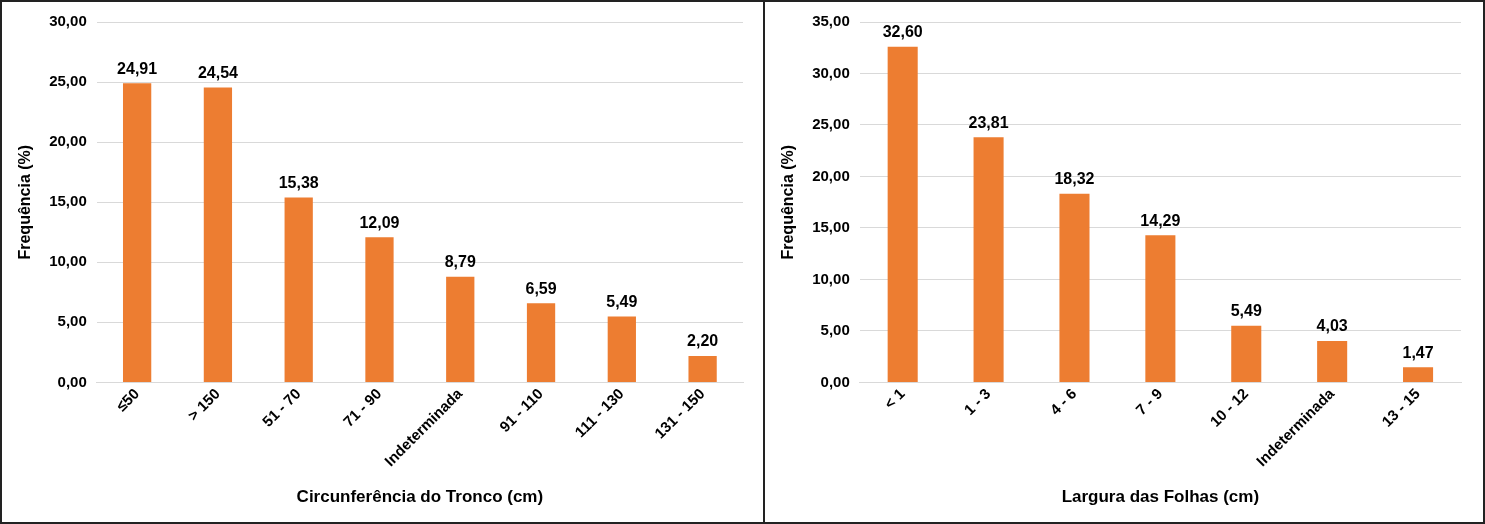 The image size is (1485, 524). Describe the element at coordinates (541, 288) in the screenshot. I see `data-label: 6,59` at that location.